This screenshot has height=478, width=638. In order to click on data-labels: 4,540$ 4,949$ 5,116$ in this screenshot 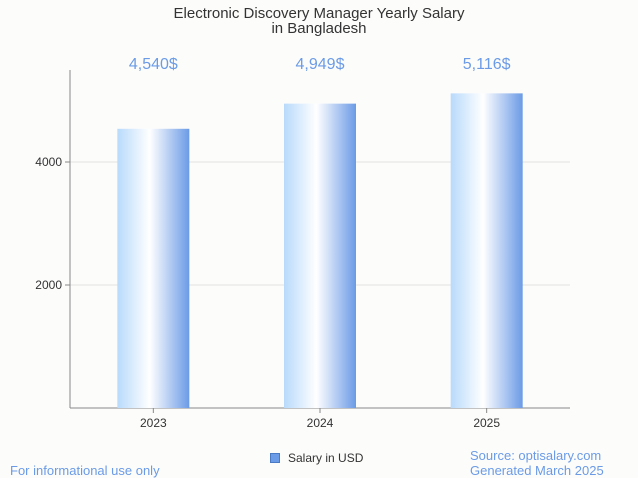, I will do `click(320, 64)`.